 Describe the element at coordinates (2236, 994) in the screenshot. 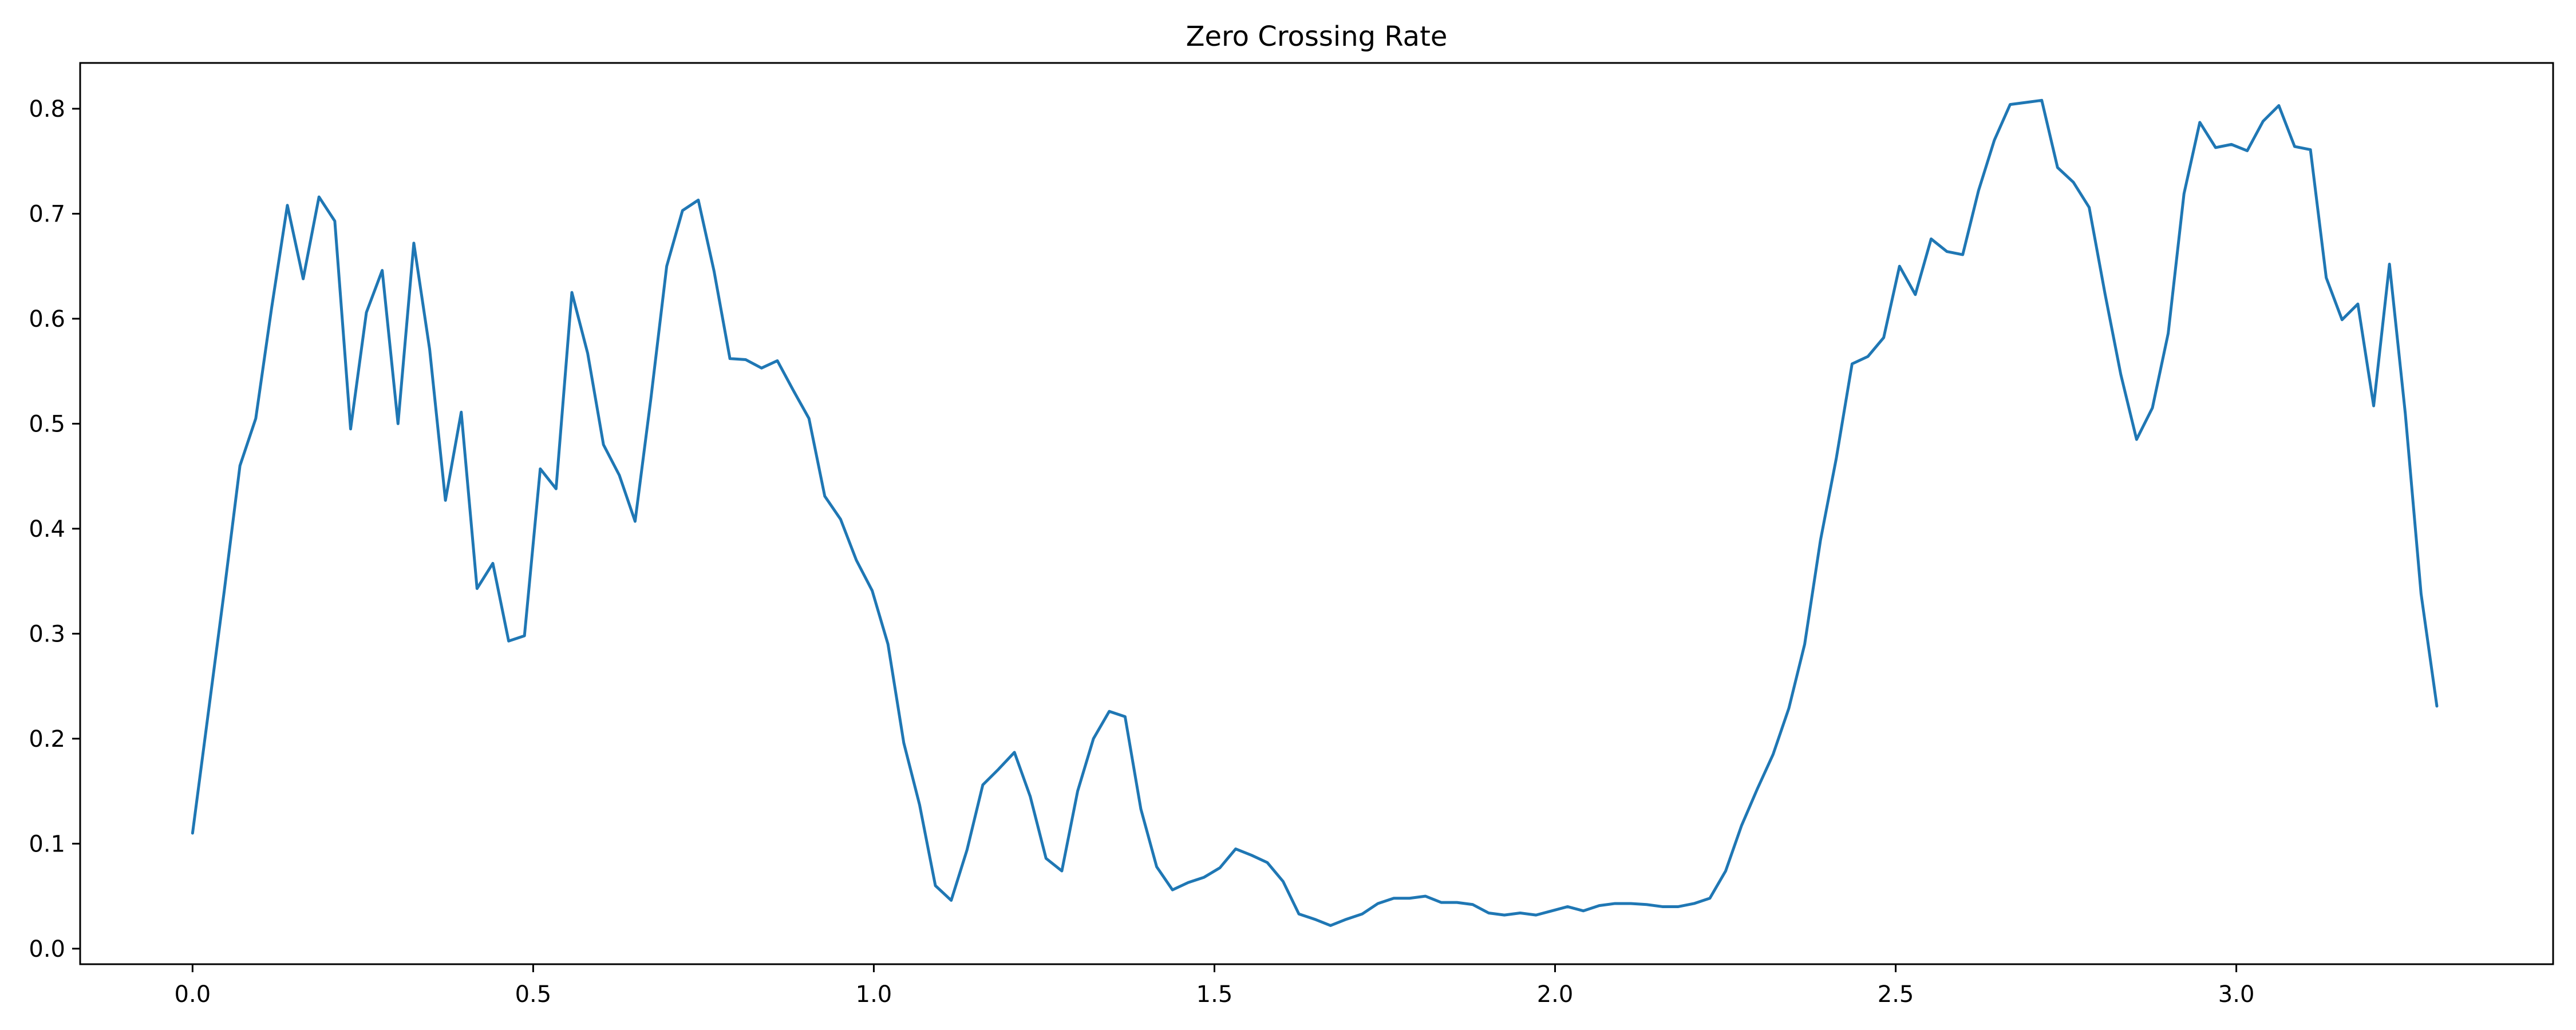

I see `x-tick-label: 3.0` at that location.